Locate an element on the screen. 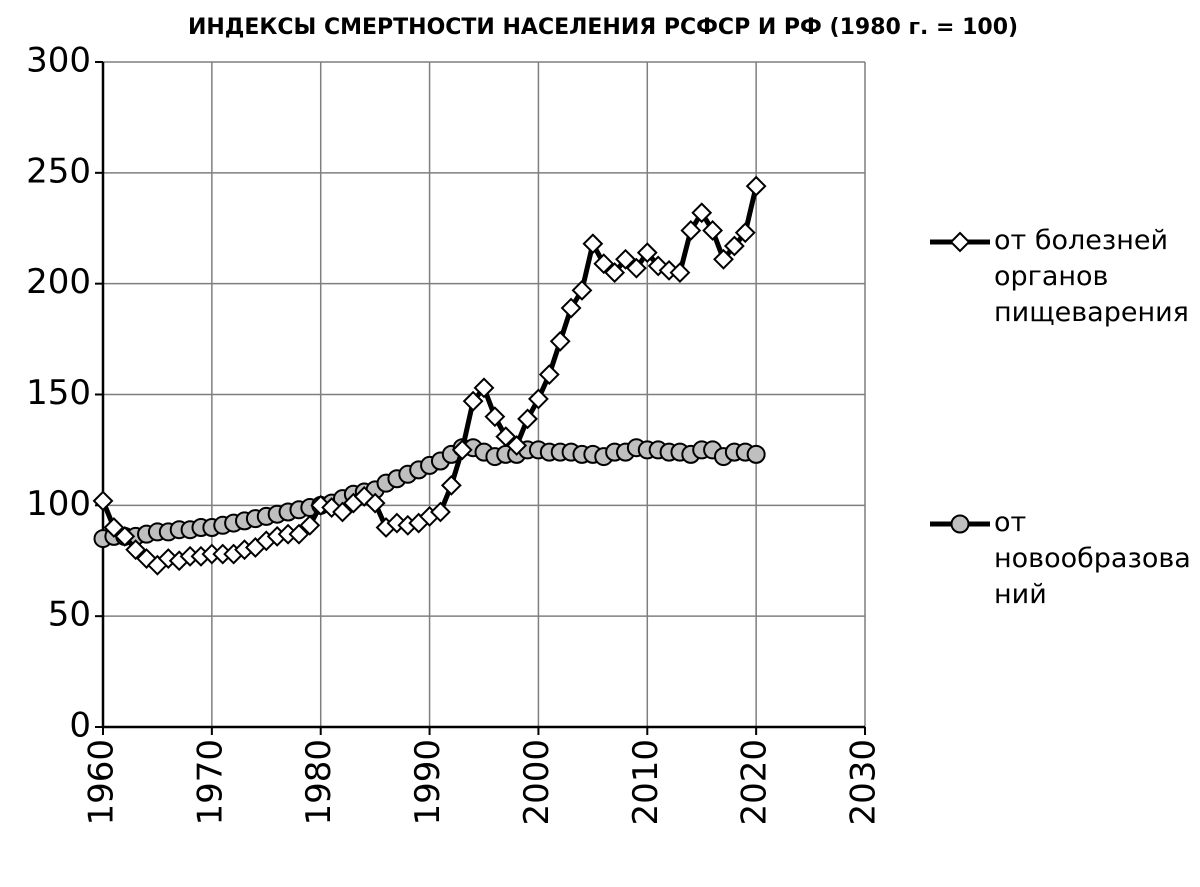 This screenshot has width=1200, height=887. x-tick-label: 2000 is located at coordinates (537, 782).